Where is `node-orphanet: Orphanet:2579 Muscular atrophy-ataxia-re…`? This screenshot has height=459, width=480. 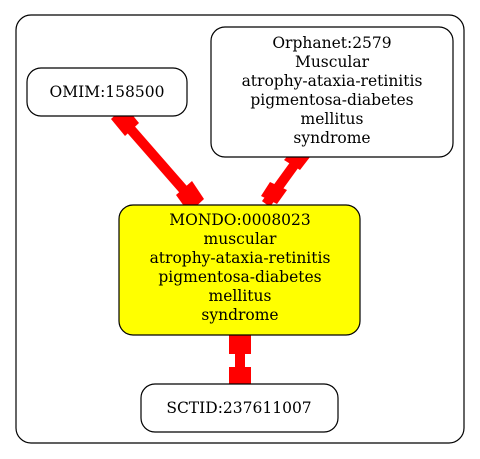 node-orphanet: Orphanet:2579 Muscular atrophy-ataxia-re… is located at coordinates (332, 92).